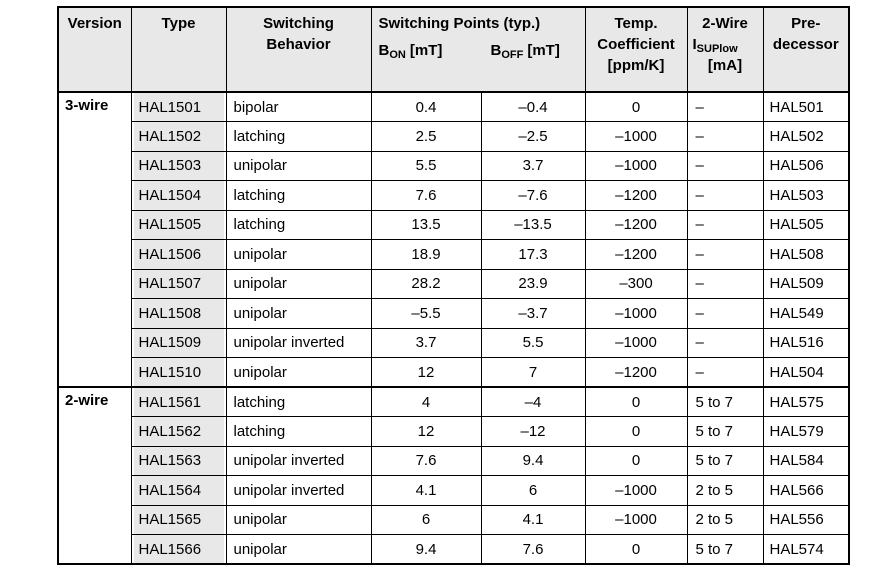  Describe the element at coordinates (178, 224) in the screenshot. I see `type-cell: HAL1505` at that location.